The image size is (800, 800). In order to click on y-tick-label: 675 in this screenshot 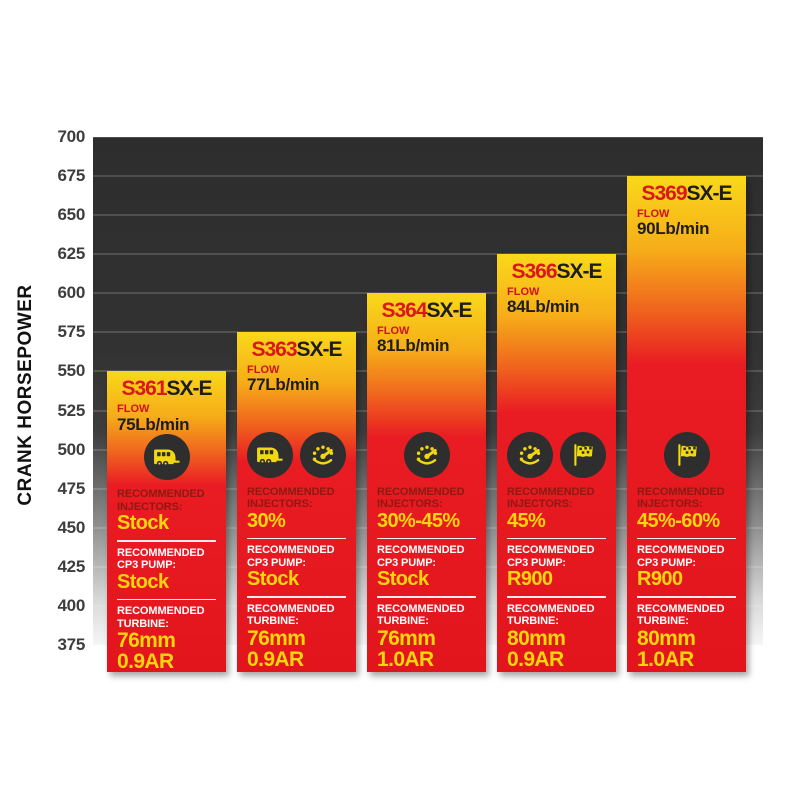, I will do `click(71, 176)`.